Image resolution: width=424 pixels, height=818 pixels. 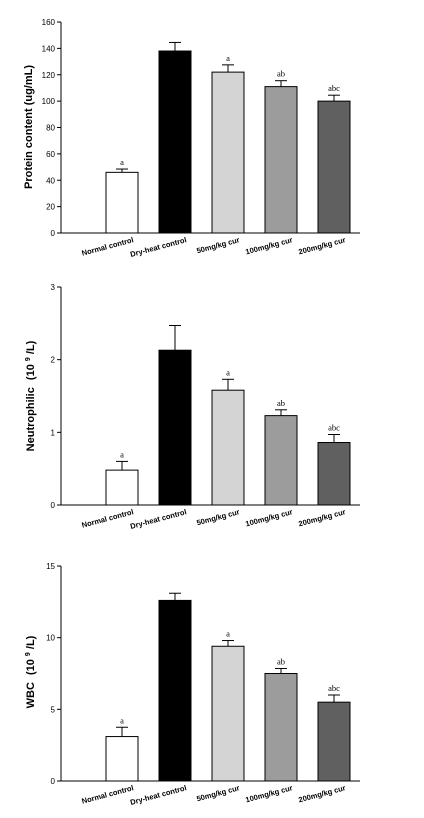 What do you see at coordinates (29, 127) in the screenshot?
I see `protein-y-axis-title: Protein content (ug/mL)` at bounding box center [29, 127].